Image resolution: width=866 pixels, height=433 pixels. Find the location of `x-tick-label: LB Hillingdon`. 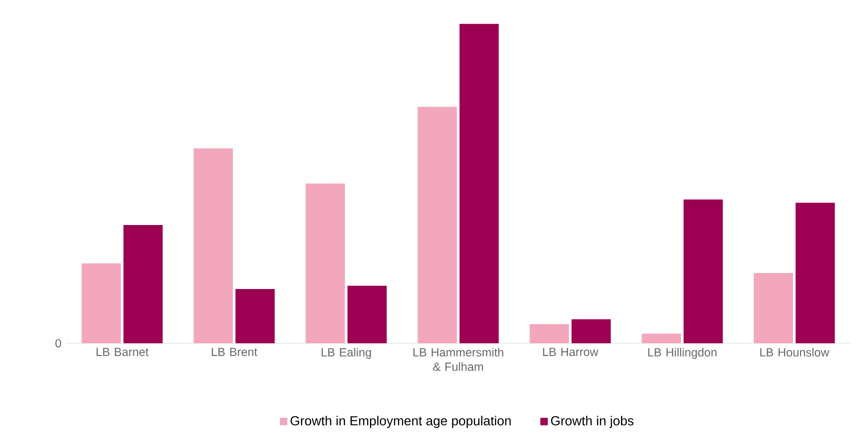

x-tick-label: LB Hillingdon is located at coordinates (682, 353).